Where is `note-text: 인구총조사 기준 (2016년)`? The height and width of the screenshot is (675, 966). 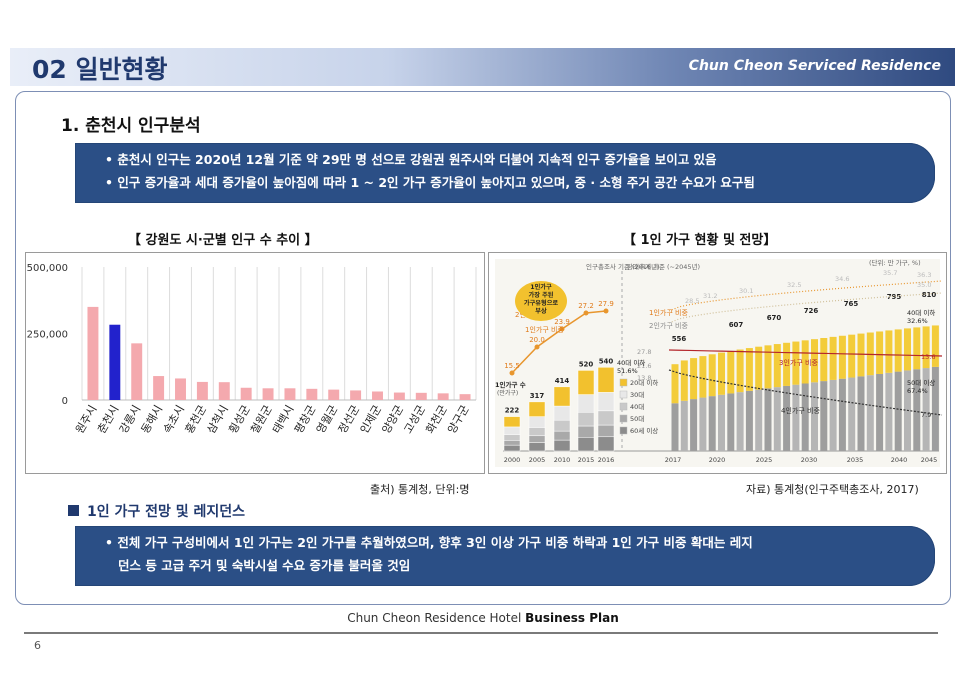 note-text: 인구총조사 기준 (2016년) is located at coordinates (623, 266).